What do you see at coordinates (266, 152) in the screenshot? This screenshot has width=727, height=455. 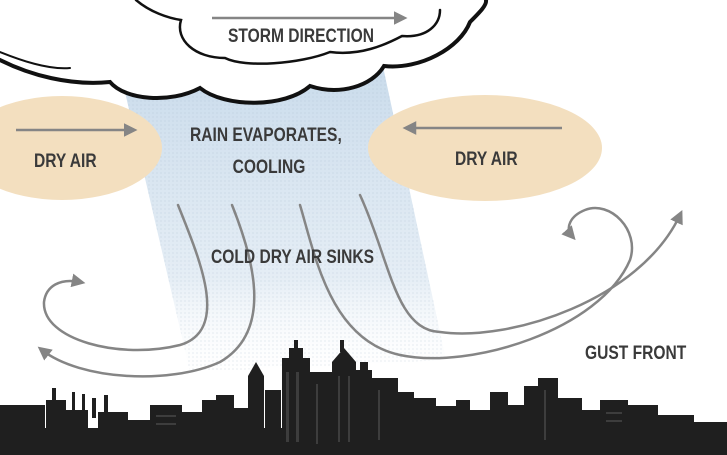 I see `rain-evaporates-label: RAIN EVAPORATES, COOLING` at bounding box center [266, 152].